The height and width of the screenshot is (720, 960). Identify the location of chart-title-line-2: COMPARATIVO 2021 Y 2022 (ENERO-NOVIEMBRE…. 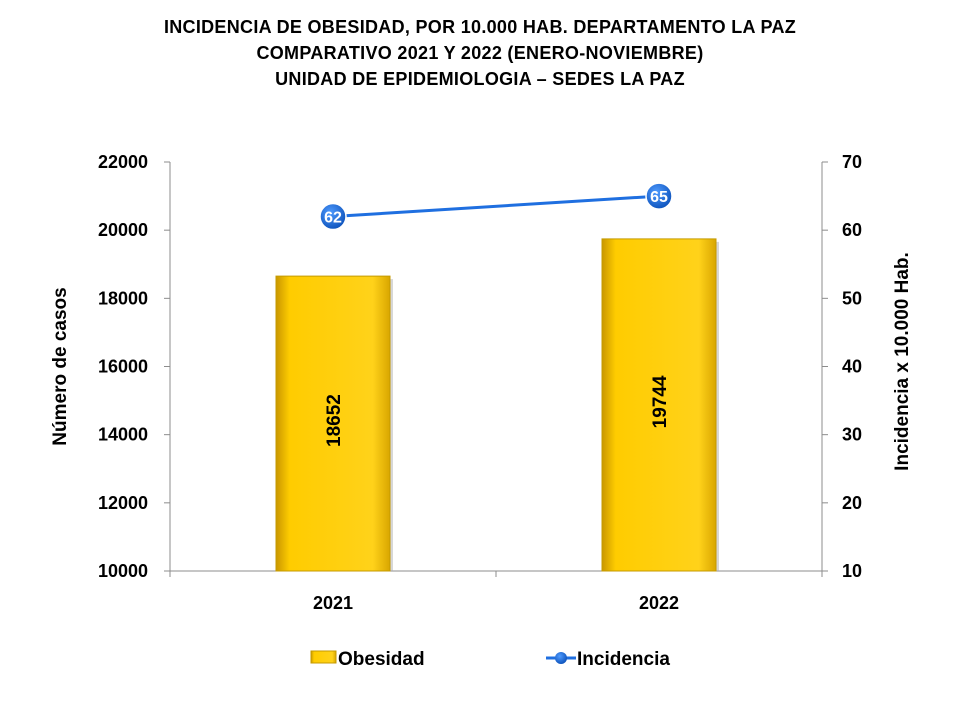
(480, 53).